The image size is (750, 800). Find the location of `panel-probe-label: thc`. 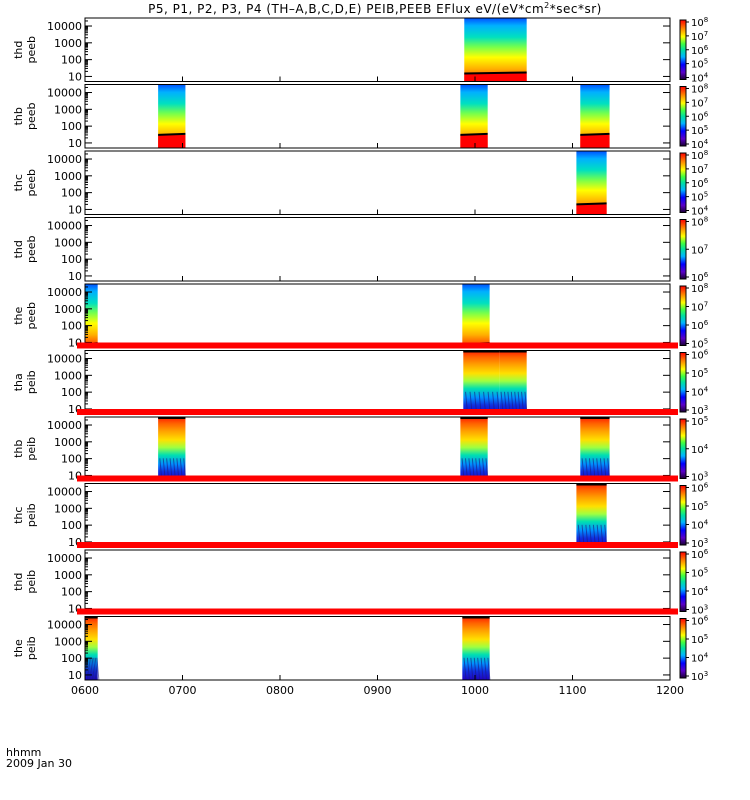

panel-probe-label: thc is located at coordinates (18, 182).